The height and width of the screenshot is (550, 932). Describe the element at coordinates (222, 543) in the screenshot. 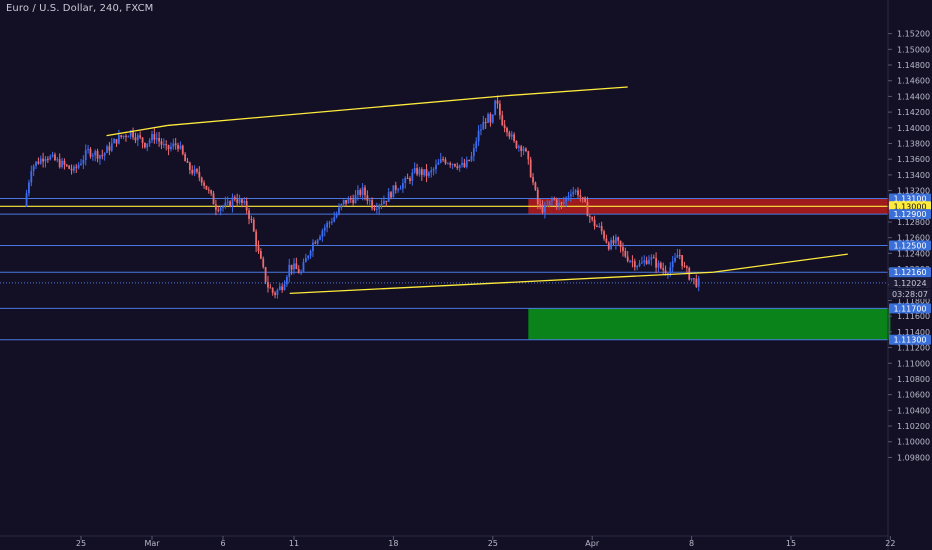

I see `x-tick-label: 6` at that location.